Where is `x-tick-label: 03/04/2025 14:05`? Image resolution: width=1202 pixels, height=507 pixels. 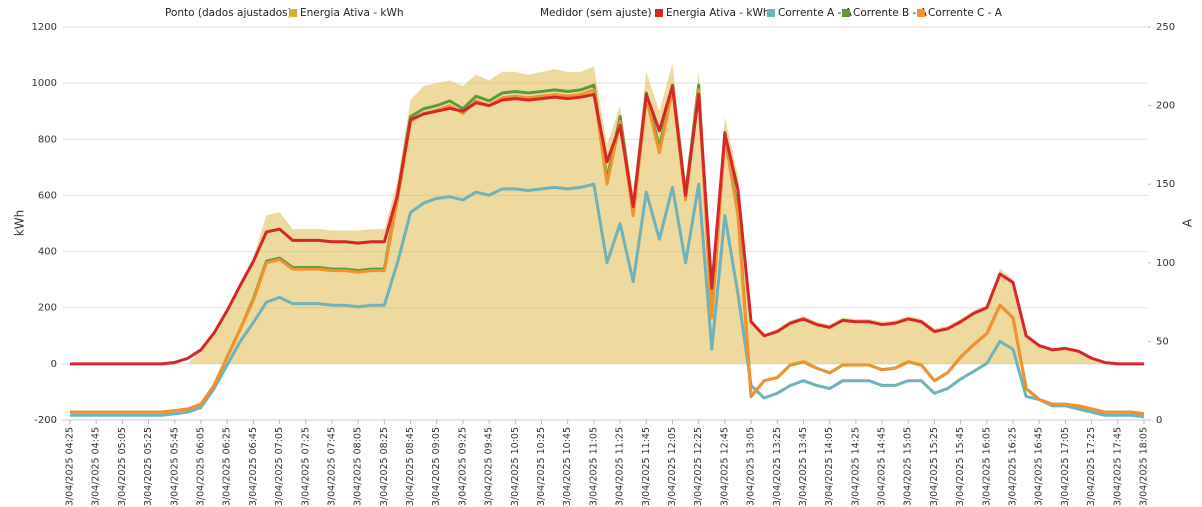 x-tick-label: 03/04/2025 14:05 is located at coordinates (829, 467).